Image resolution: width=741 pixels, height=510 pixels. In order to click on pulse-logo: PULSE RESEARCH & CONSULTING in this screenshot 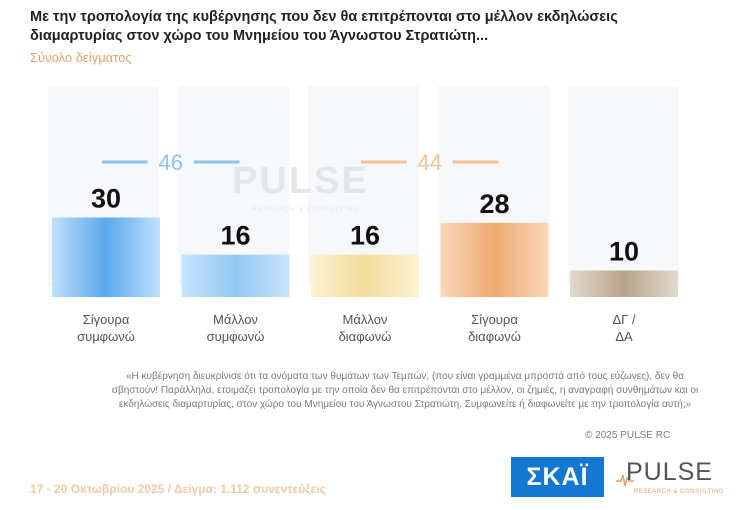, I will do `click(672, 479)`.